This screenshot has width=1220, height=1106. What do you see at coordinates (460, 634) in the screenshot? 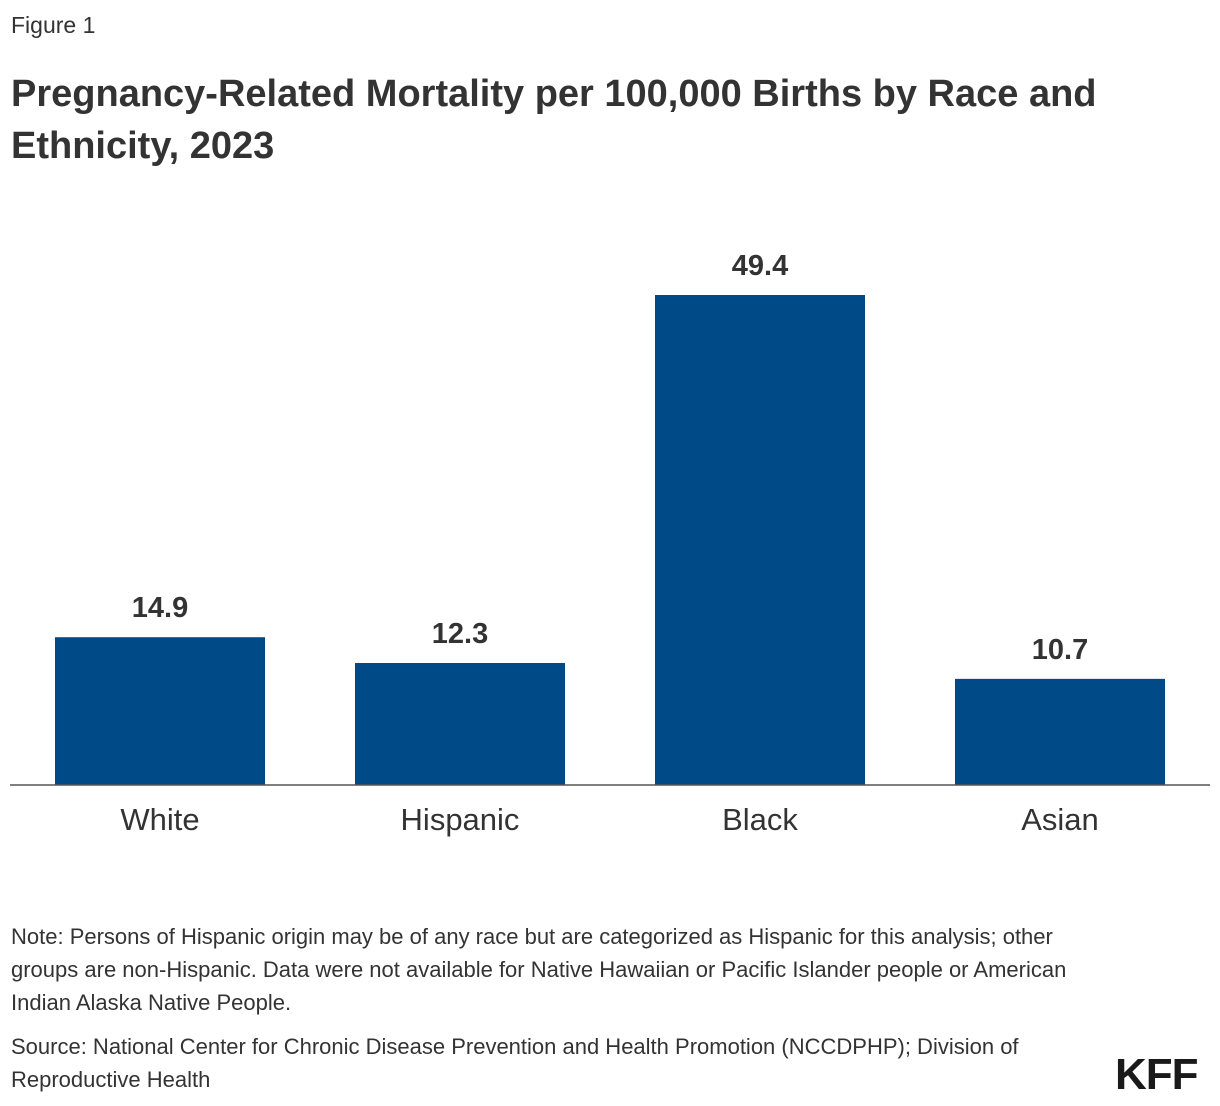
I see `data-label: 12.3` at bounding box center [460, 634].